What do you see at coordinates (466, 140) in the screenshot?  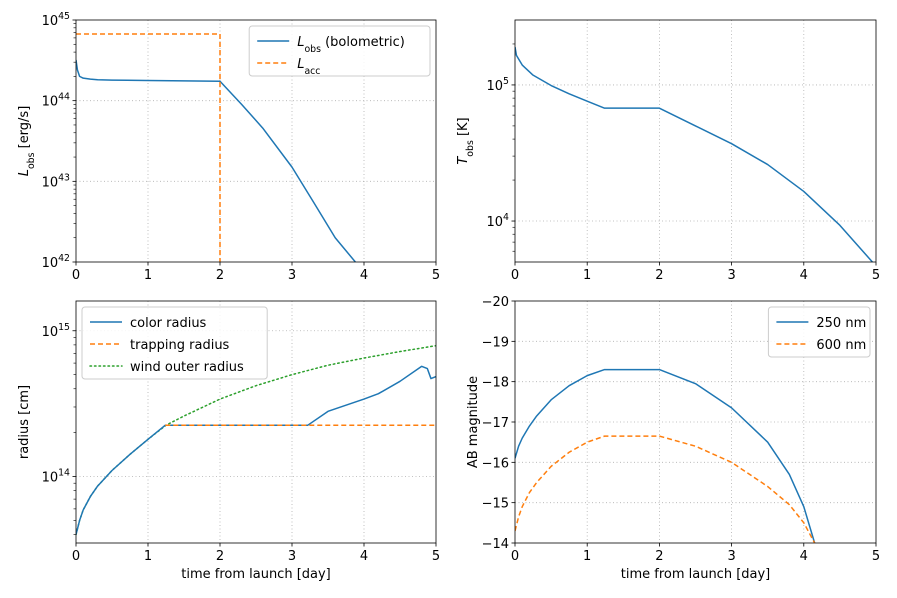 I see `y-axis-label: Tobs [K]` at bounding box center [466, 140].